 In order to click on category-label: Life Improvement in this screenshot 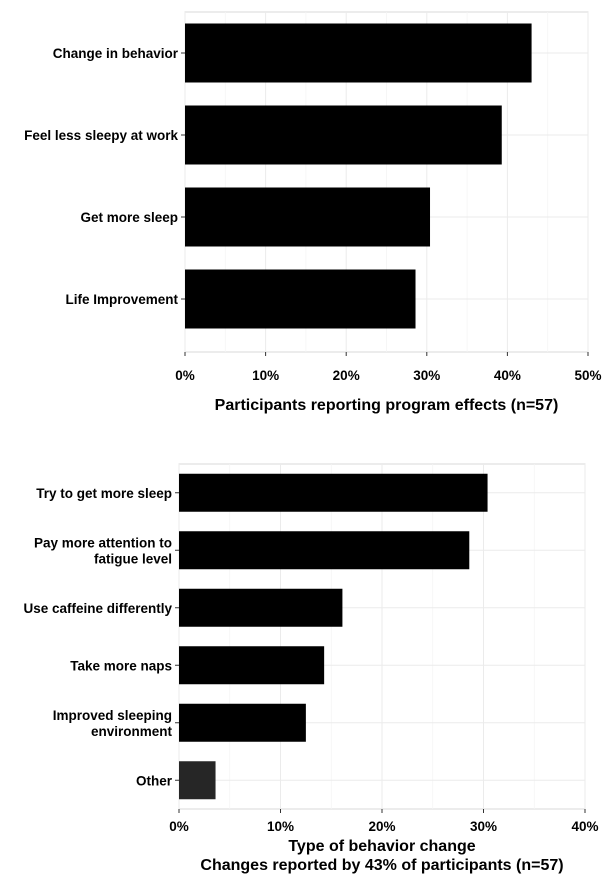, I will do `click(121, 299)`.